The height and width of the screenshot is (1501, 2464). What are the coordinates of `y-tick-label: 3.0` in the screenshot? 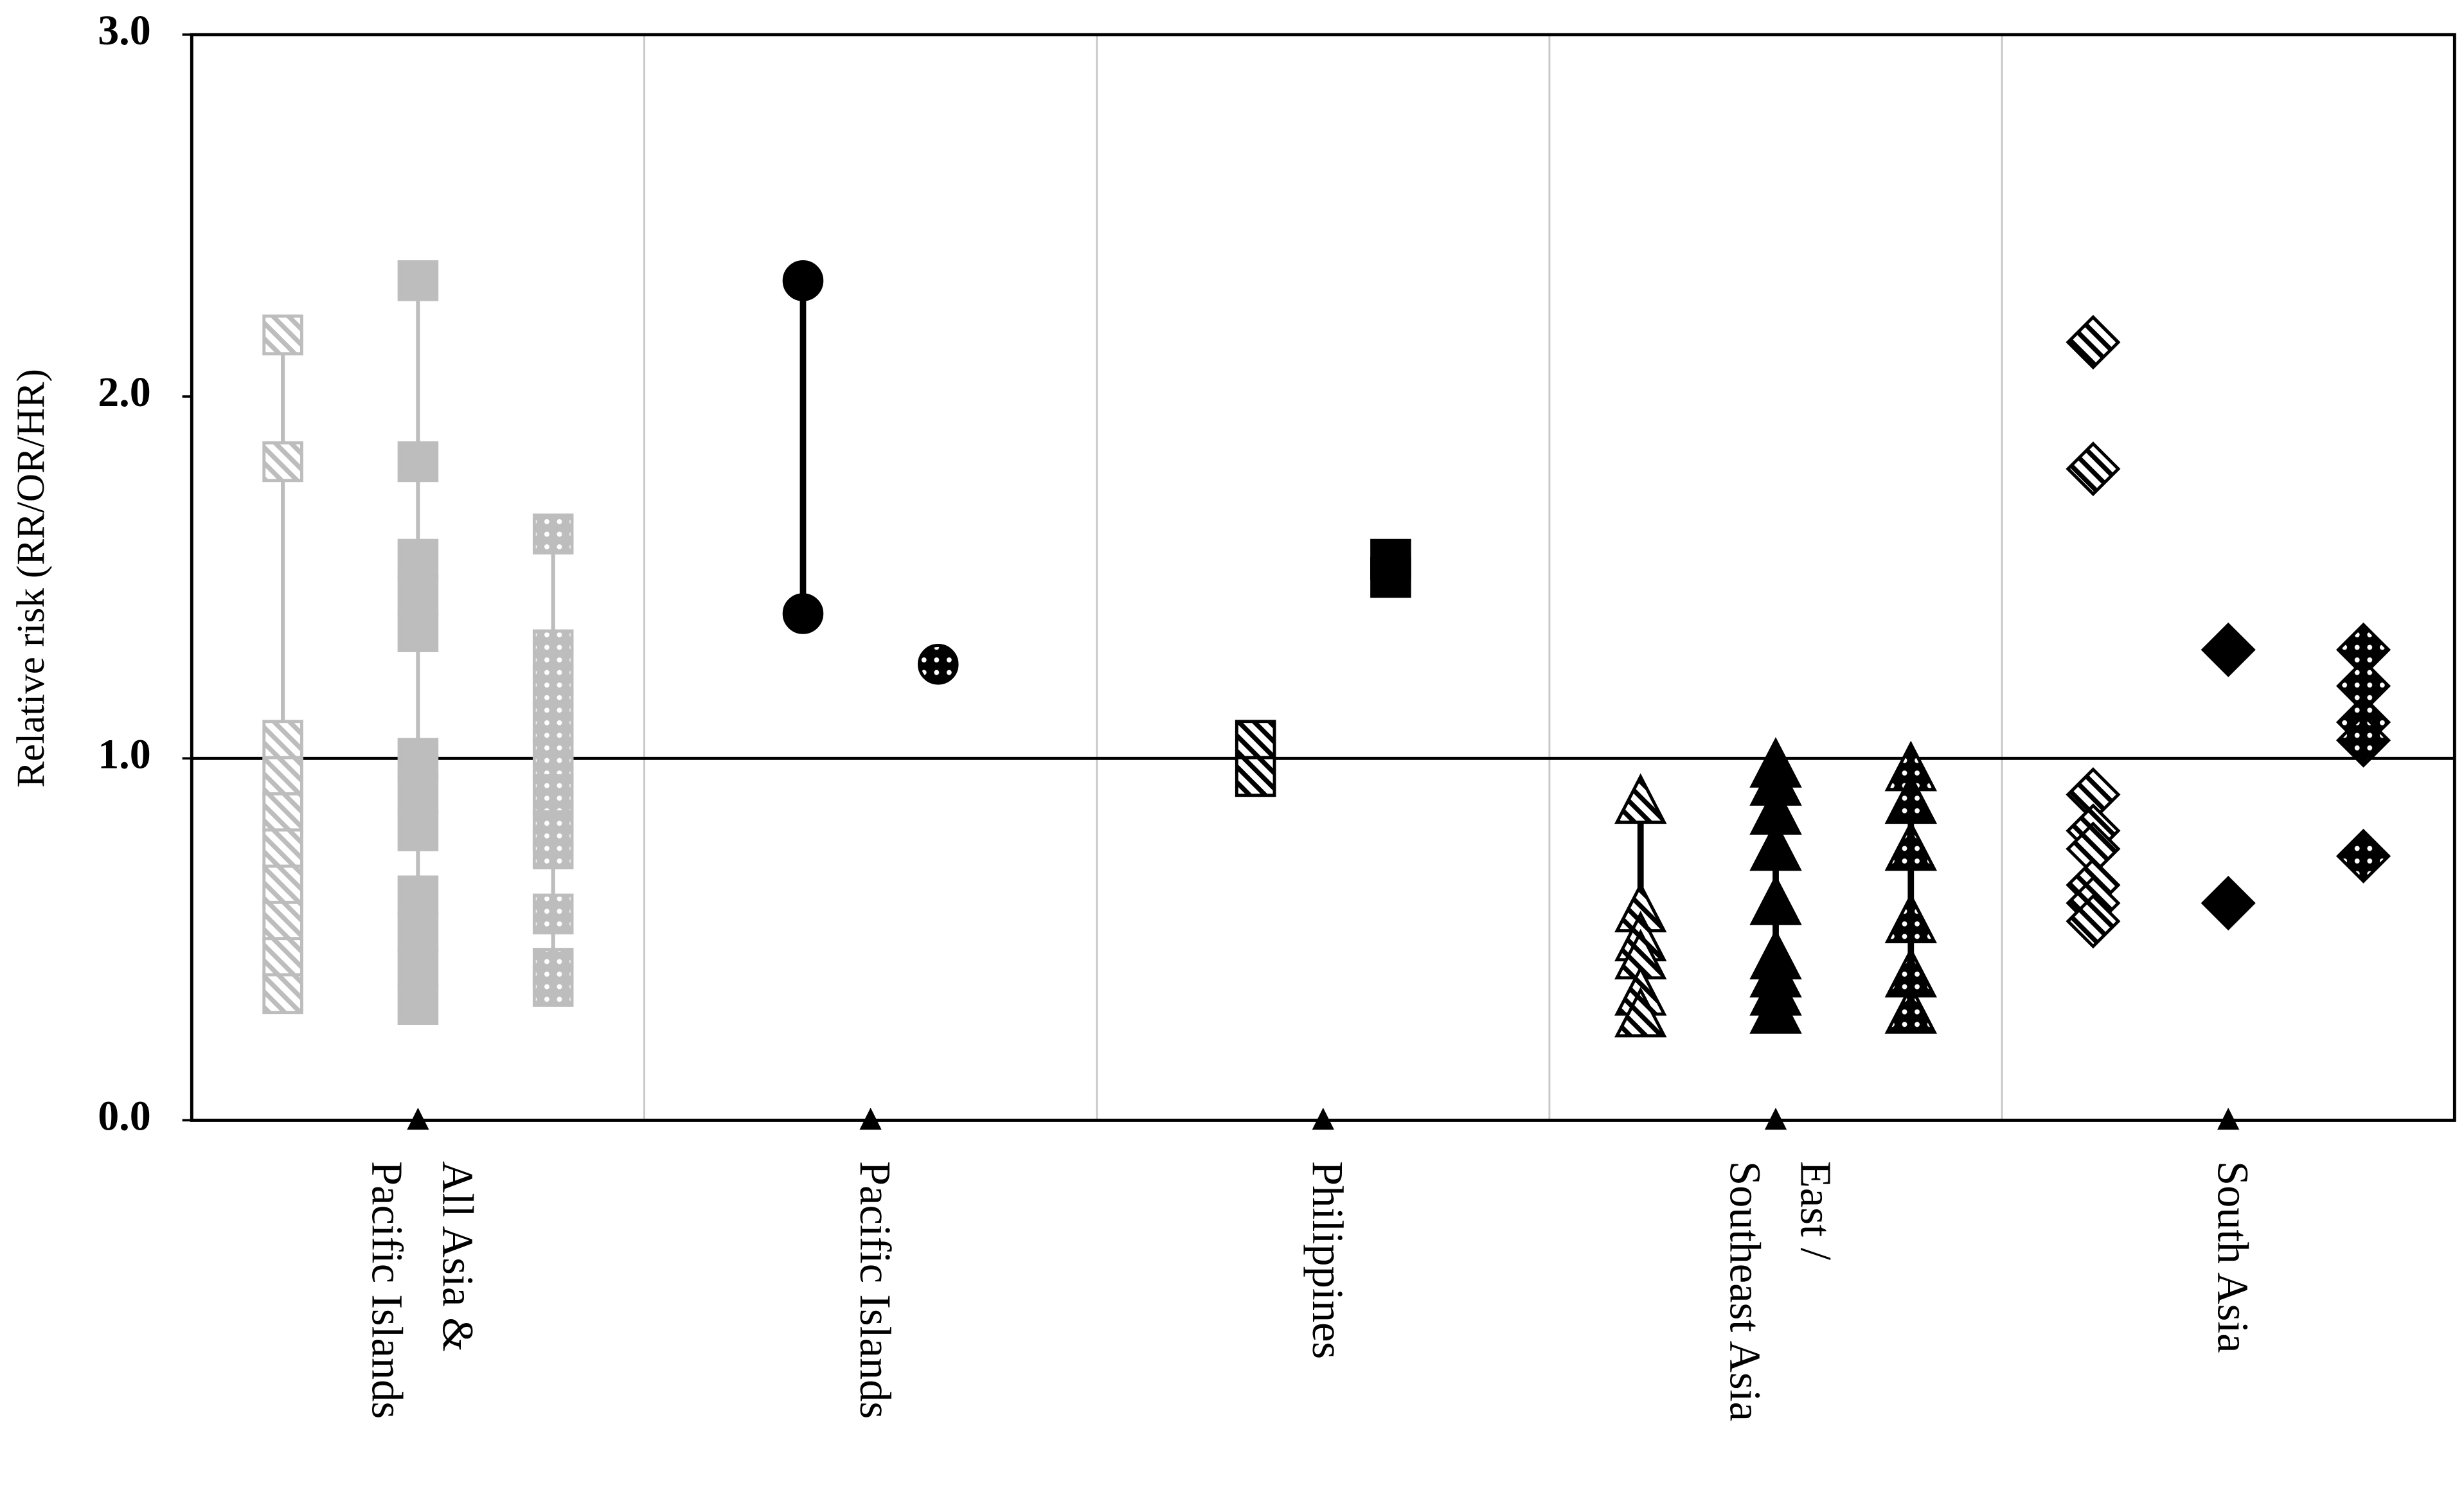 It's located at (124, 30).